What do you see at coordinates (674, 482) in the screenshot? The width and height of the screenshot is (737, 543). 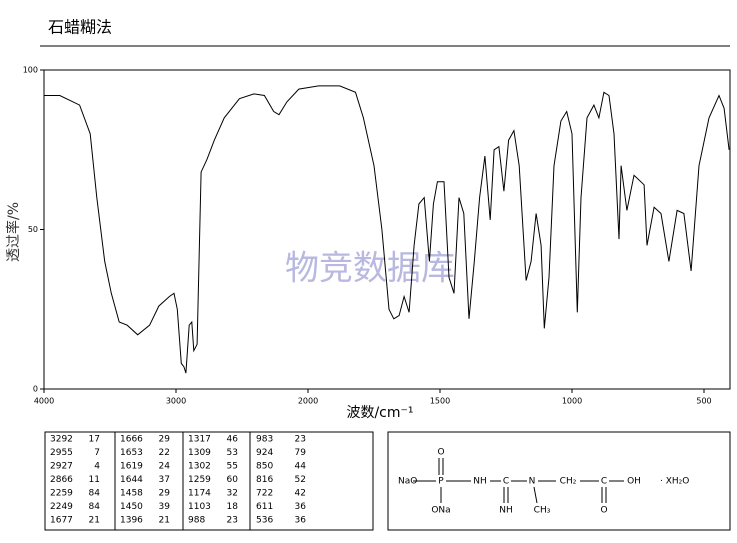 I see `structure-atom: · XH₂O` at bounding box center [674, 482].